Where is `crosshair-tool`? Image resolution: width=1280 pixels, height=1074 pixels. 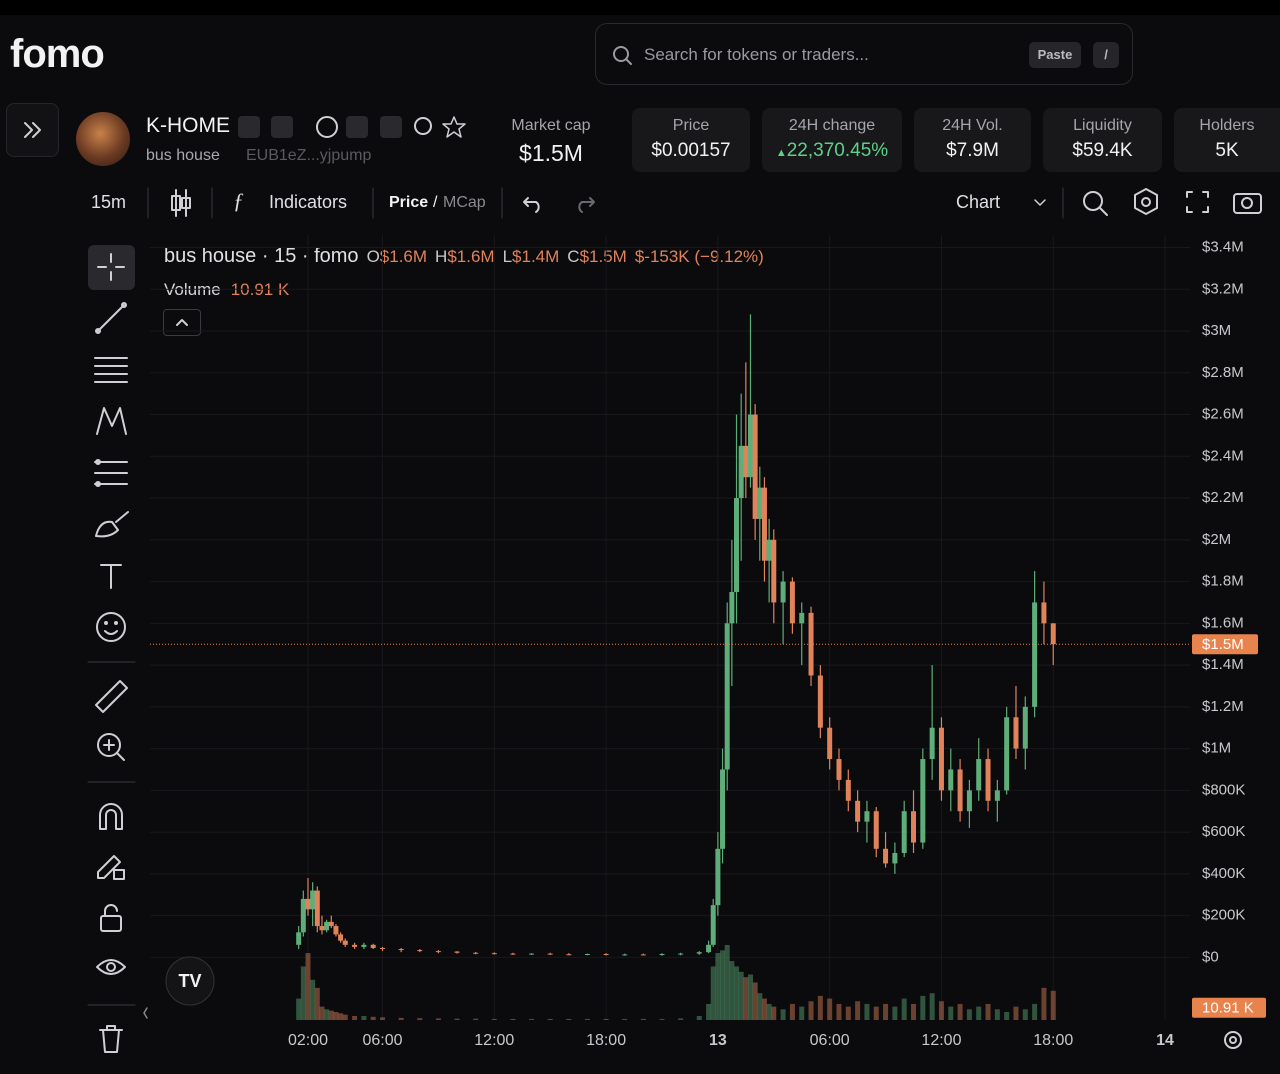 crosshair-tool is located at coordinates (111, 267).